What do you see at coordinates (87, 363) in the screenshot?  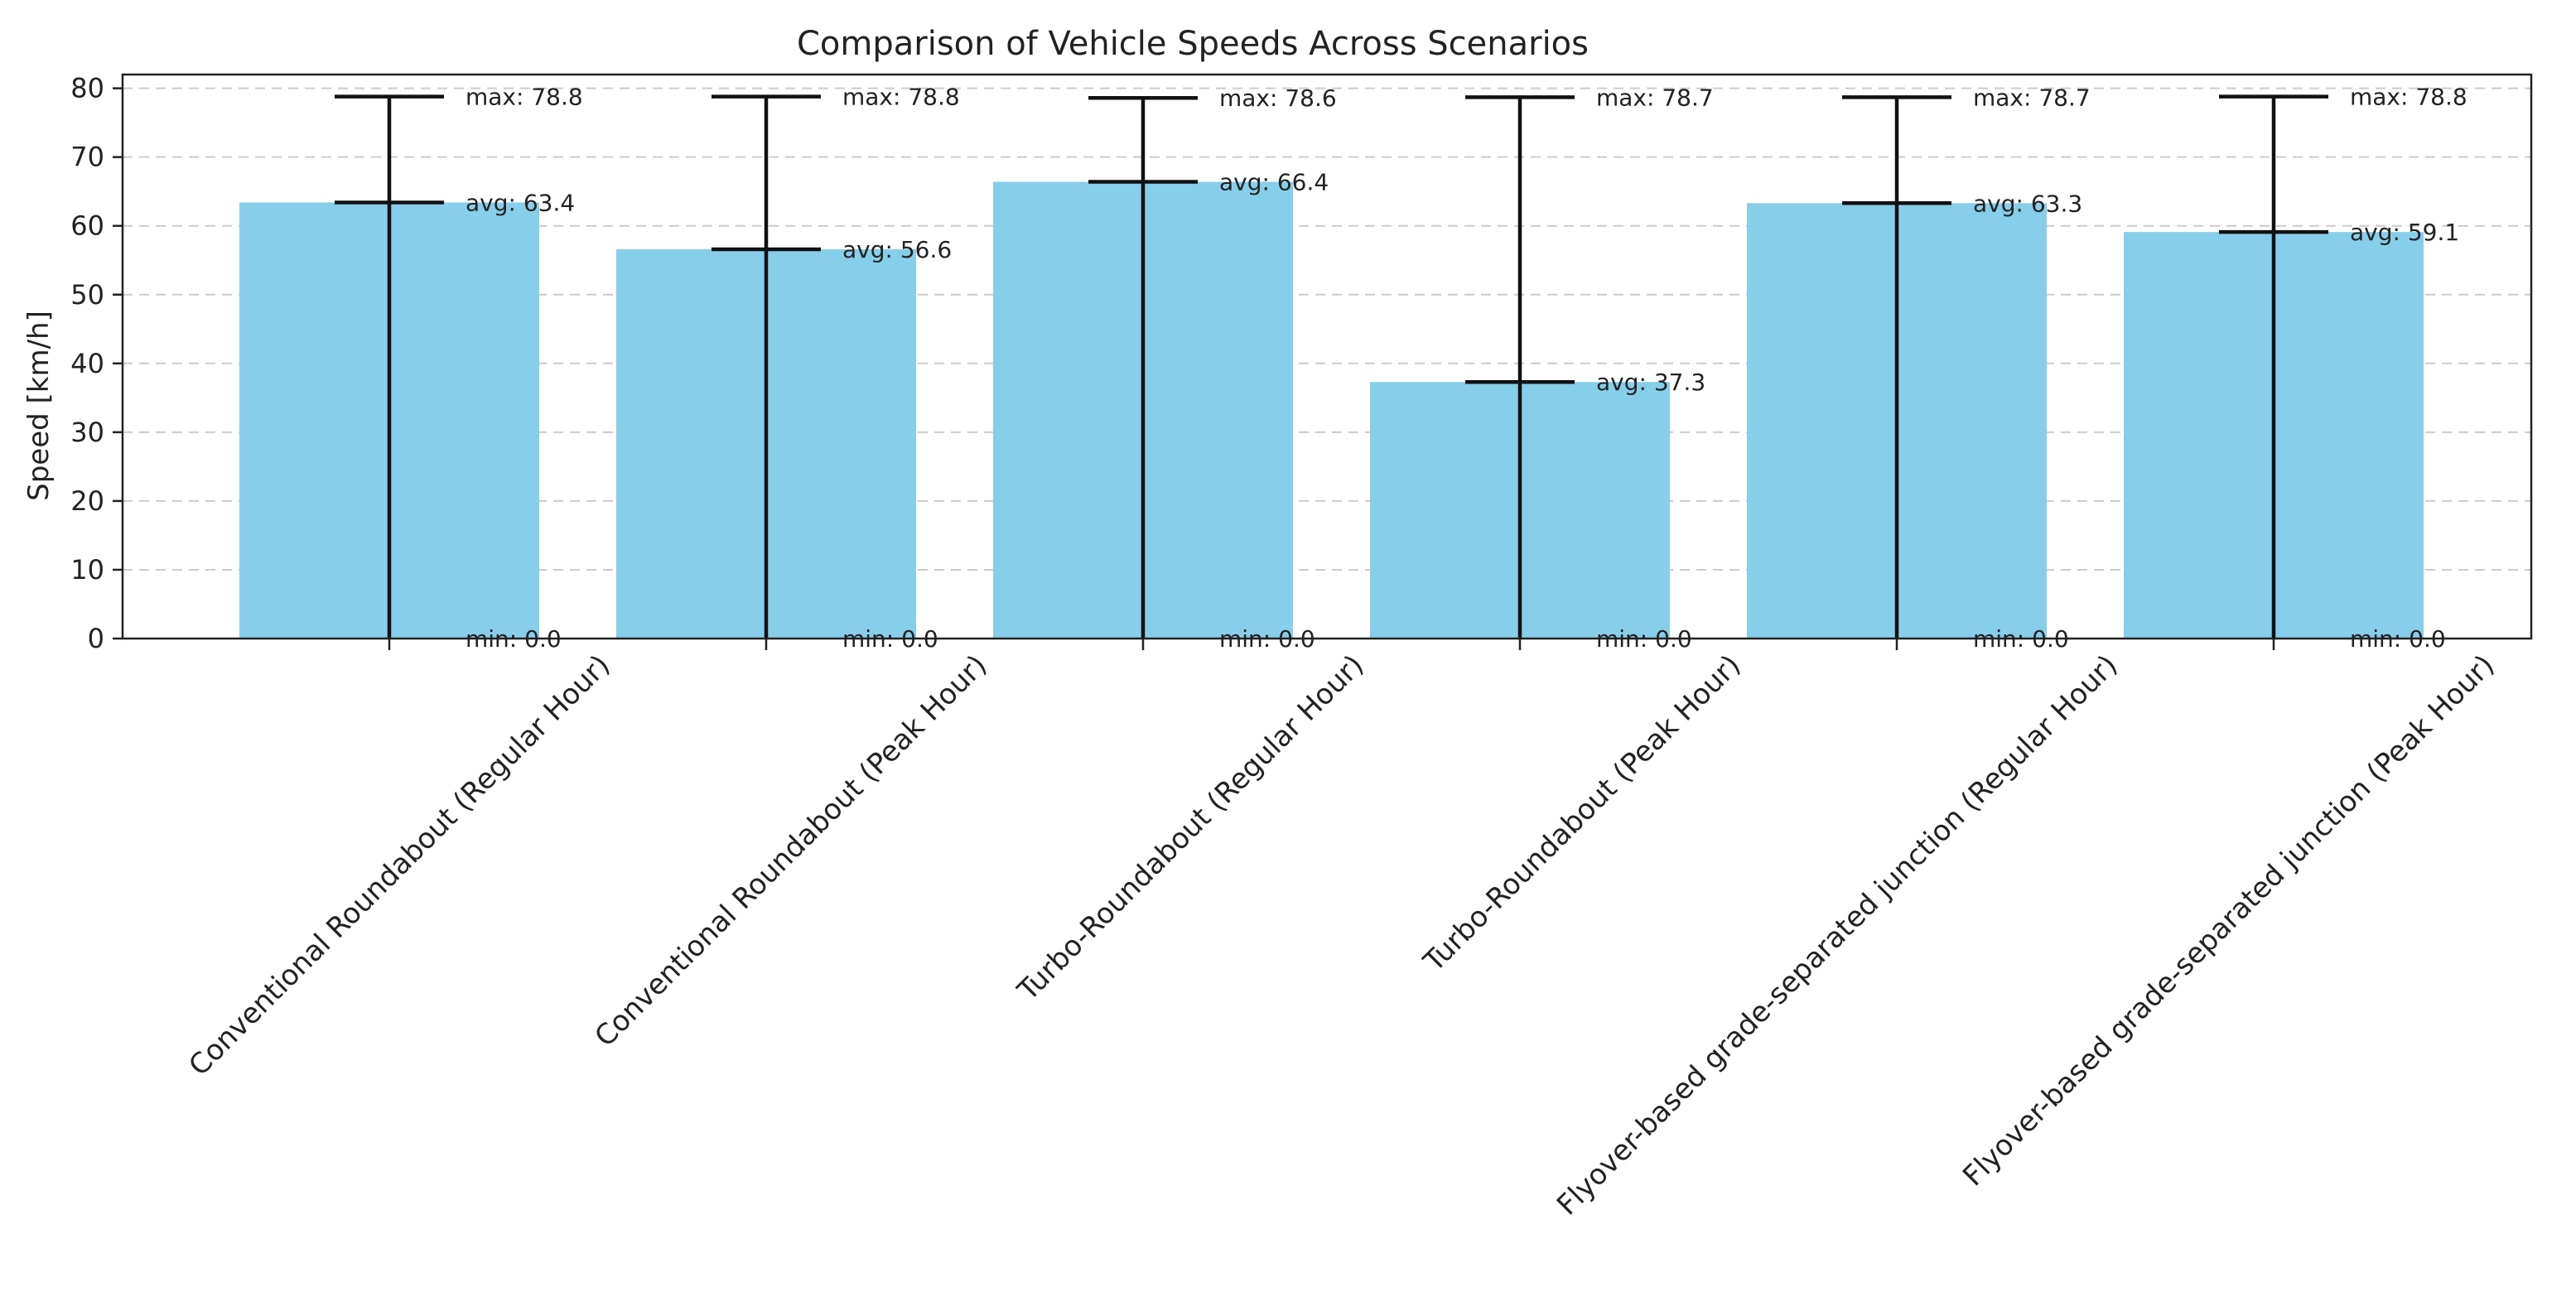 I see `y-tick-label: 40` at bounding box center [87, 363].